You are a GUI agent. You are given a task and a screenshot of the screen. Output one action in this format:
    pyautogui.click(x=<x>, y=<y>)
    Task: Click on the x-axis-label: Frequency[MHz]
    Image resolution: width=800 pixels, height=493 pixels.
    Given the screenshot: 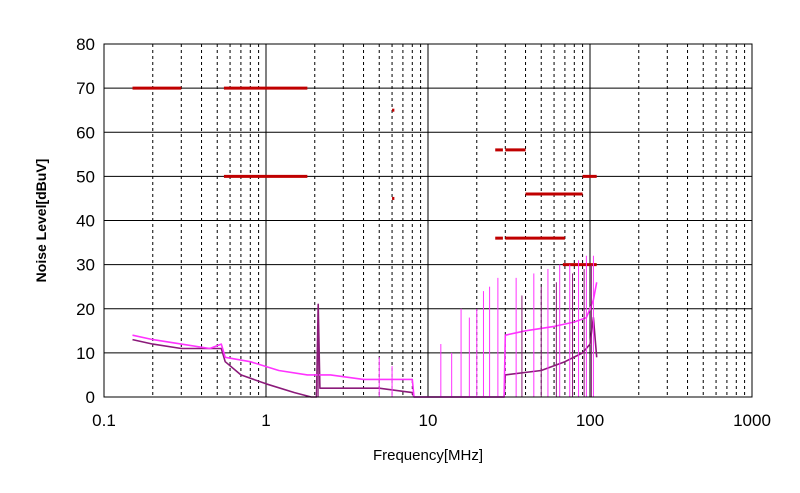 What is the action you would take?
    pyautogui.click(x=428, y=455)
    